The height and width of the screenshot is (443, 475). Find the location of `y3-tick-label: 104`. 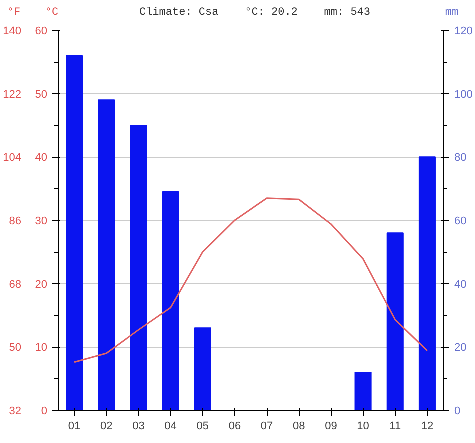

y3-tick-label: 104 is located at coordinates (12, 158).